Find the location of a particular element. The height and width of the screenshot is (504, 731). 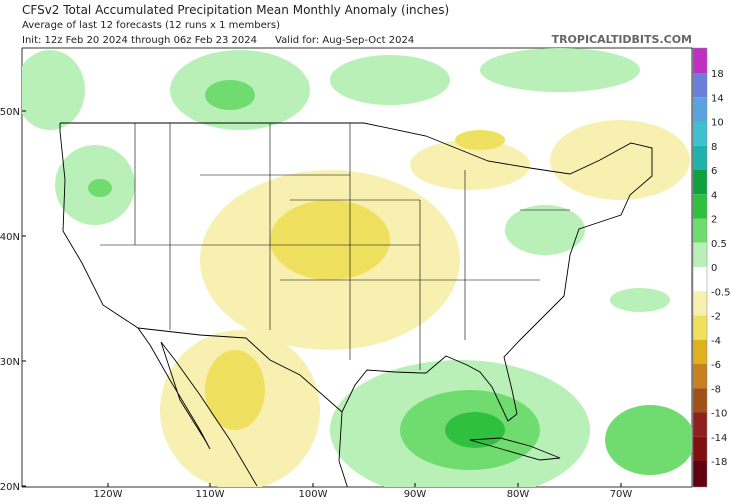

lon-label: 110W is located at coordinates (210, 494).